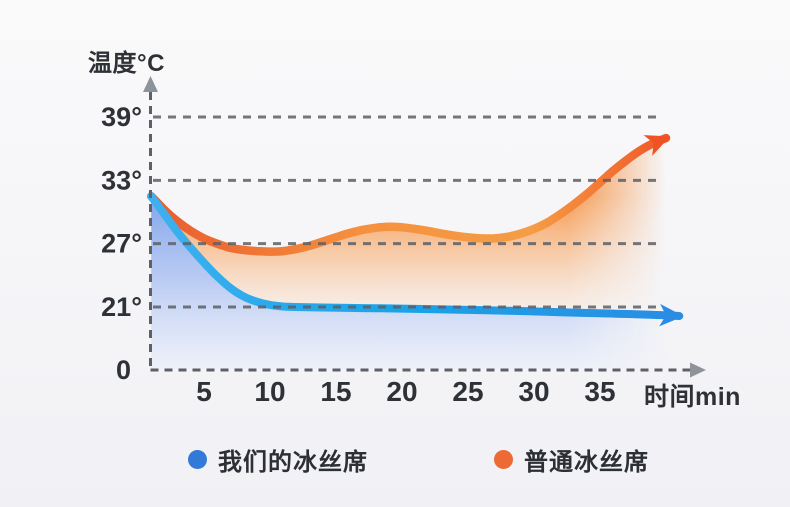  Describe the element at coordinates (121, 180) in the screenshot. I see `y-tick-label-33: 33°` at that location.